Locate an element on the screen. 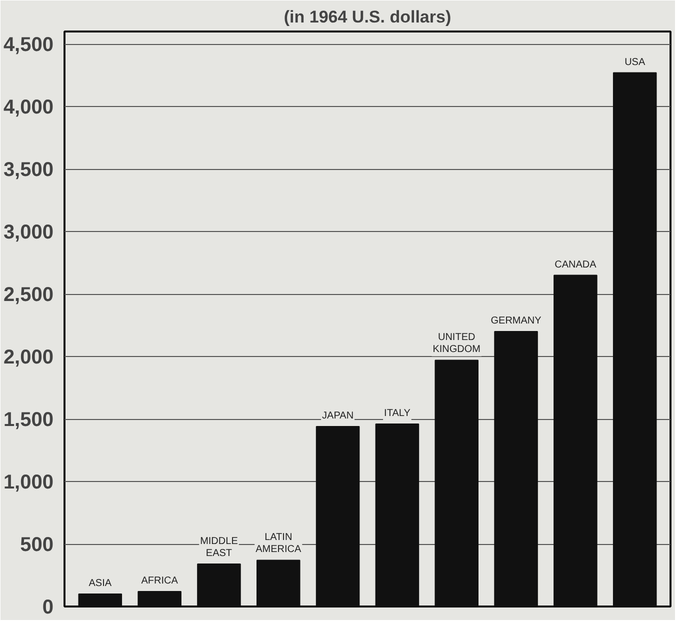 This screenshot has width=680, height=633. x-tick-label: UNITED KINGDOM is located at coordinates (456, 344).